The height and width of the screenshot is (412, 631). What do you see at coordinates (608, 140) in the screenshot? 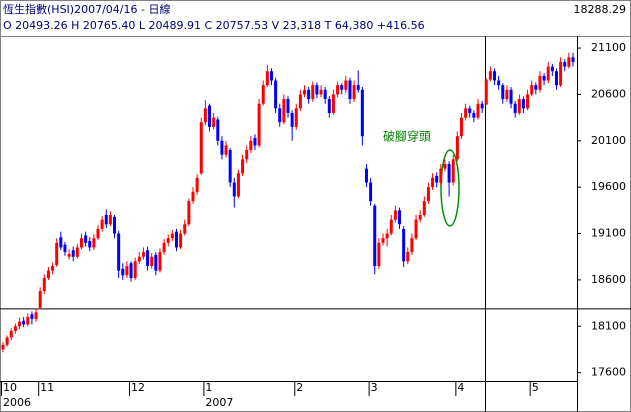
I see `y-tick-label: 20100` at bounding box center [608, 140].